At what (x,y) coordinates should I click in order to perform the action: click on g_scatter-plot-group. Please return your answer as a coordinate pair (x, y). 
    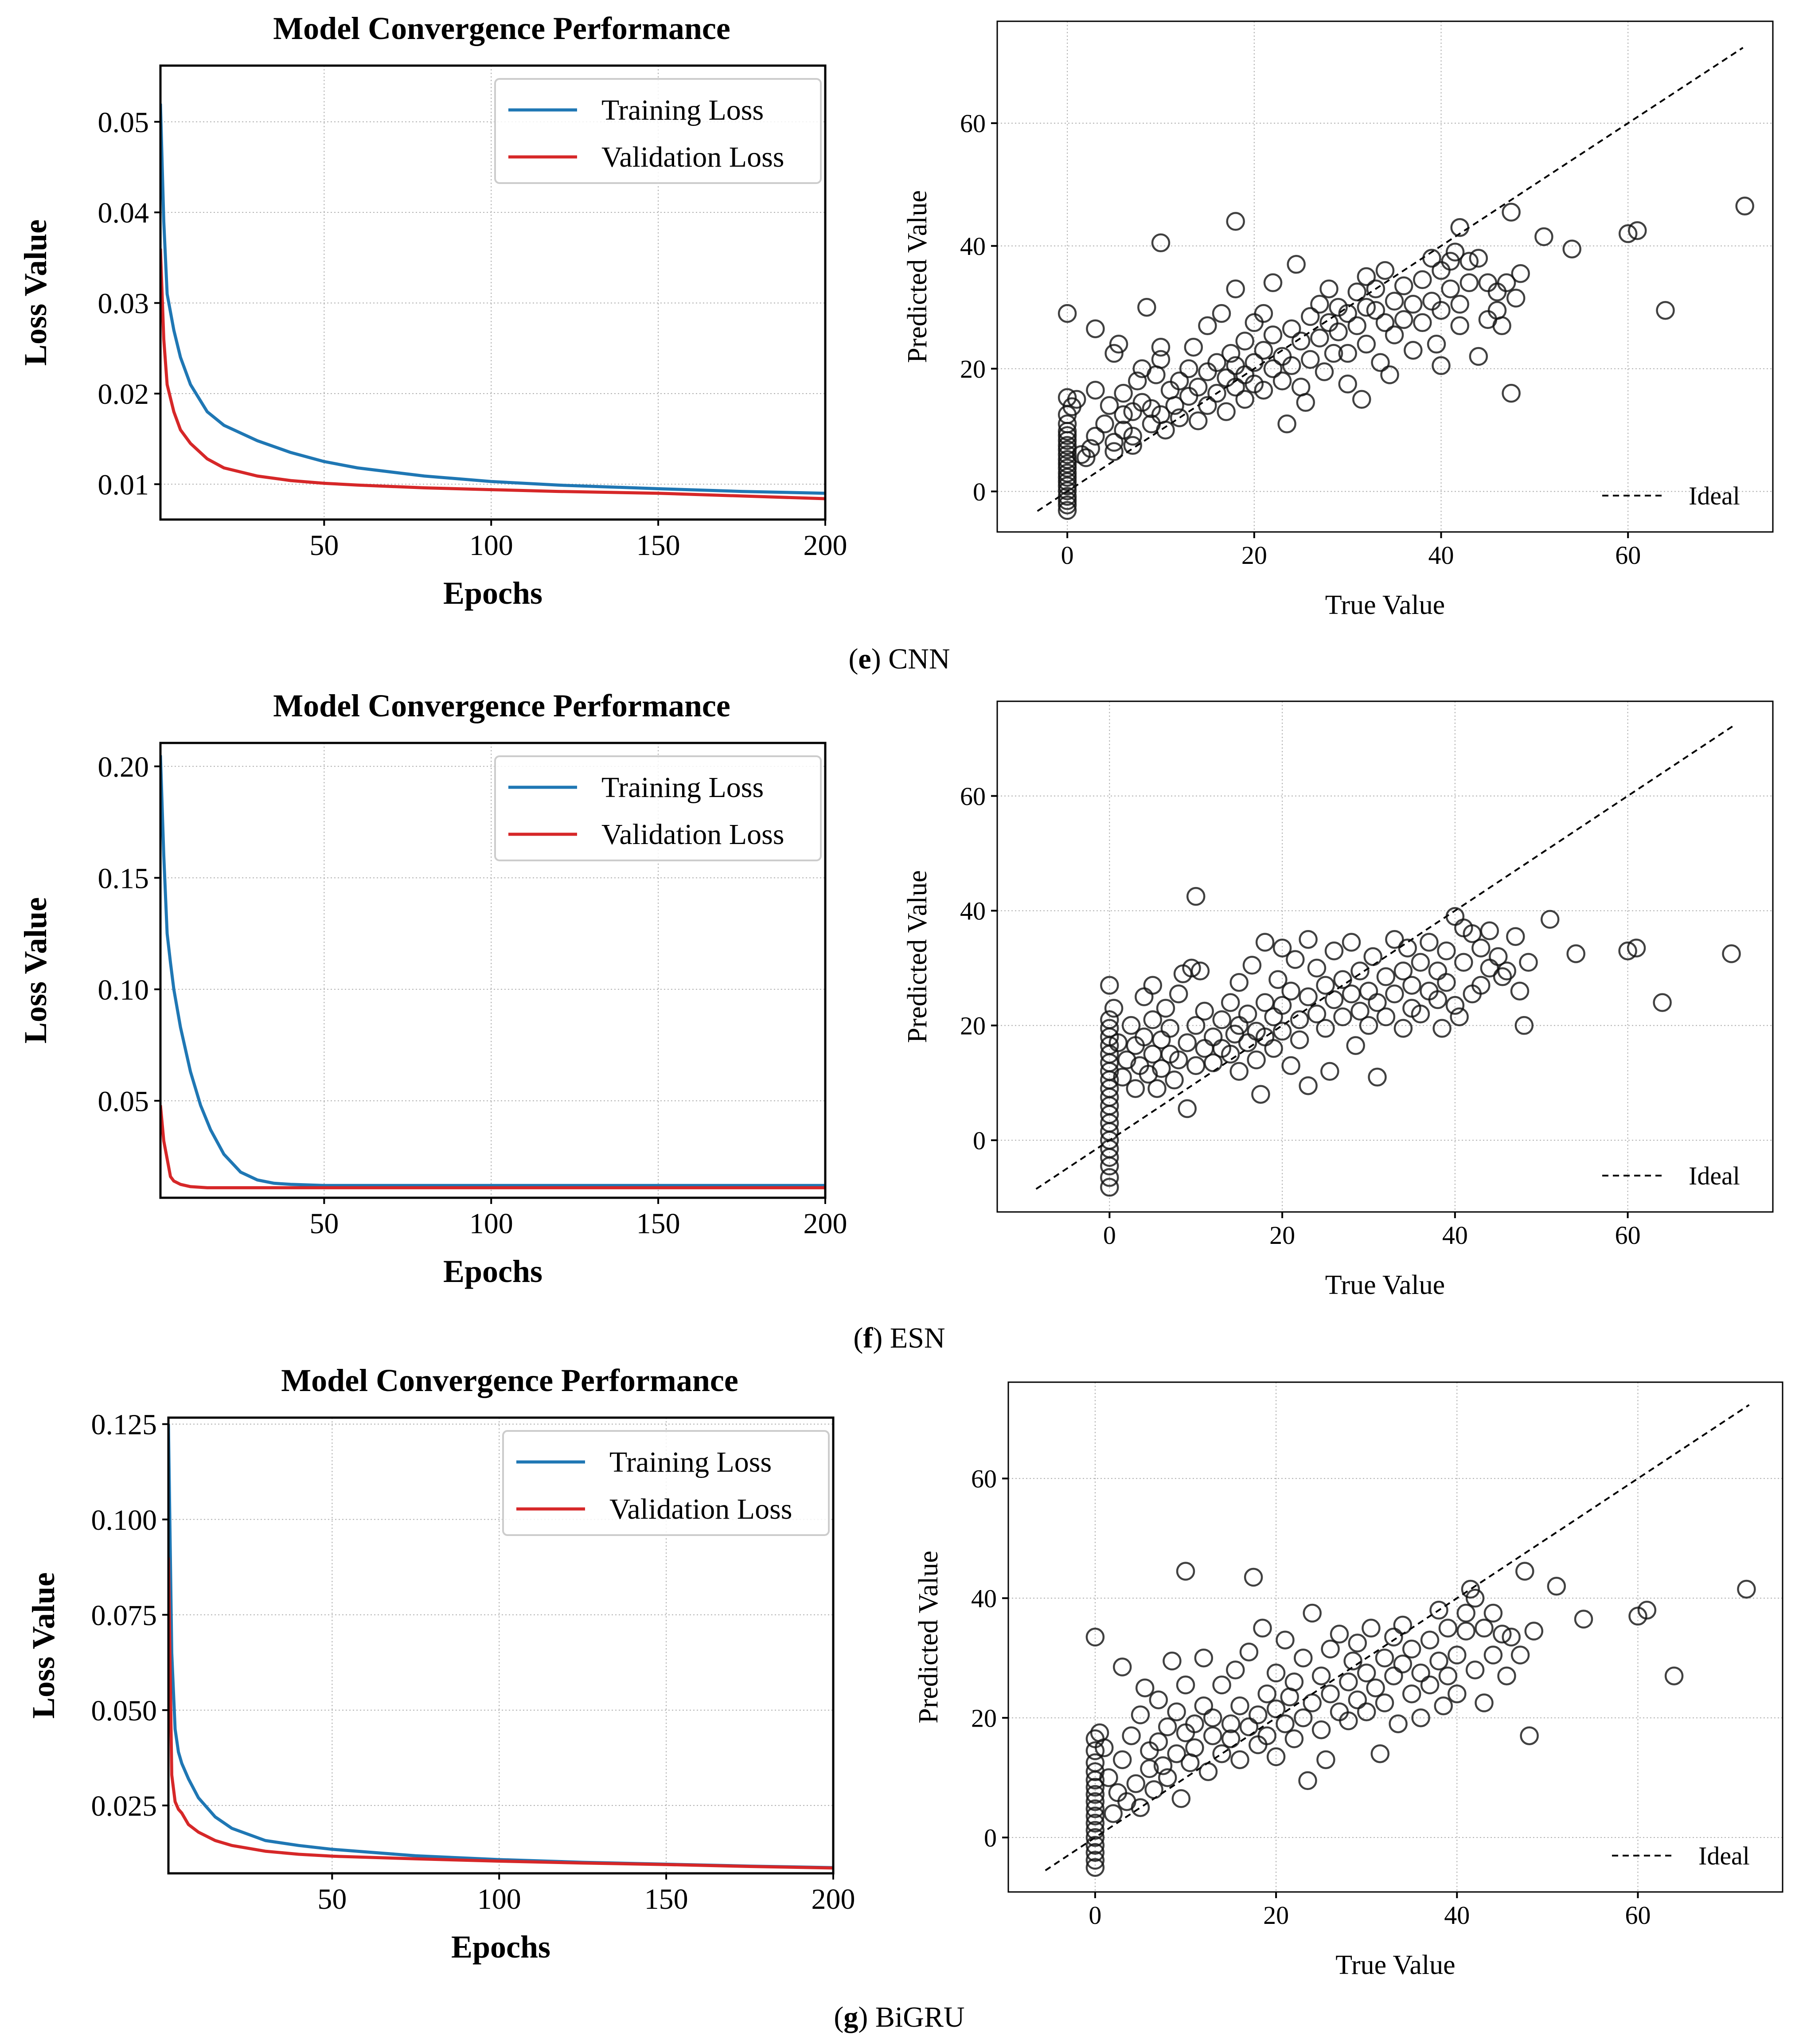
    Looking at the image, I should click on (1400, 1640).